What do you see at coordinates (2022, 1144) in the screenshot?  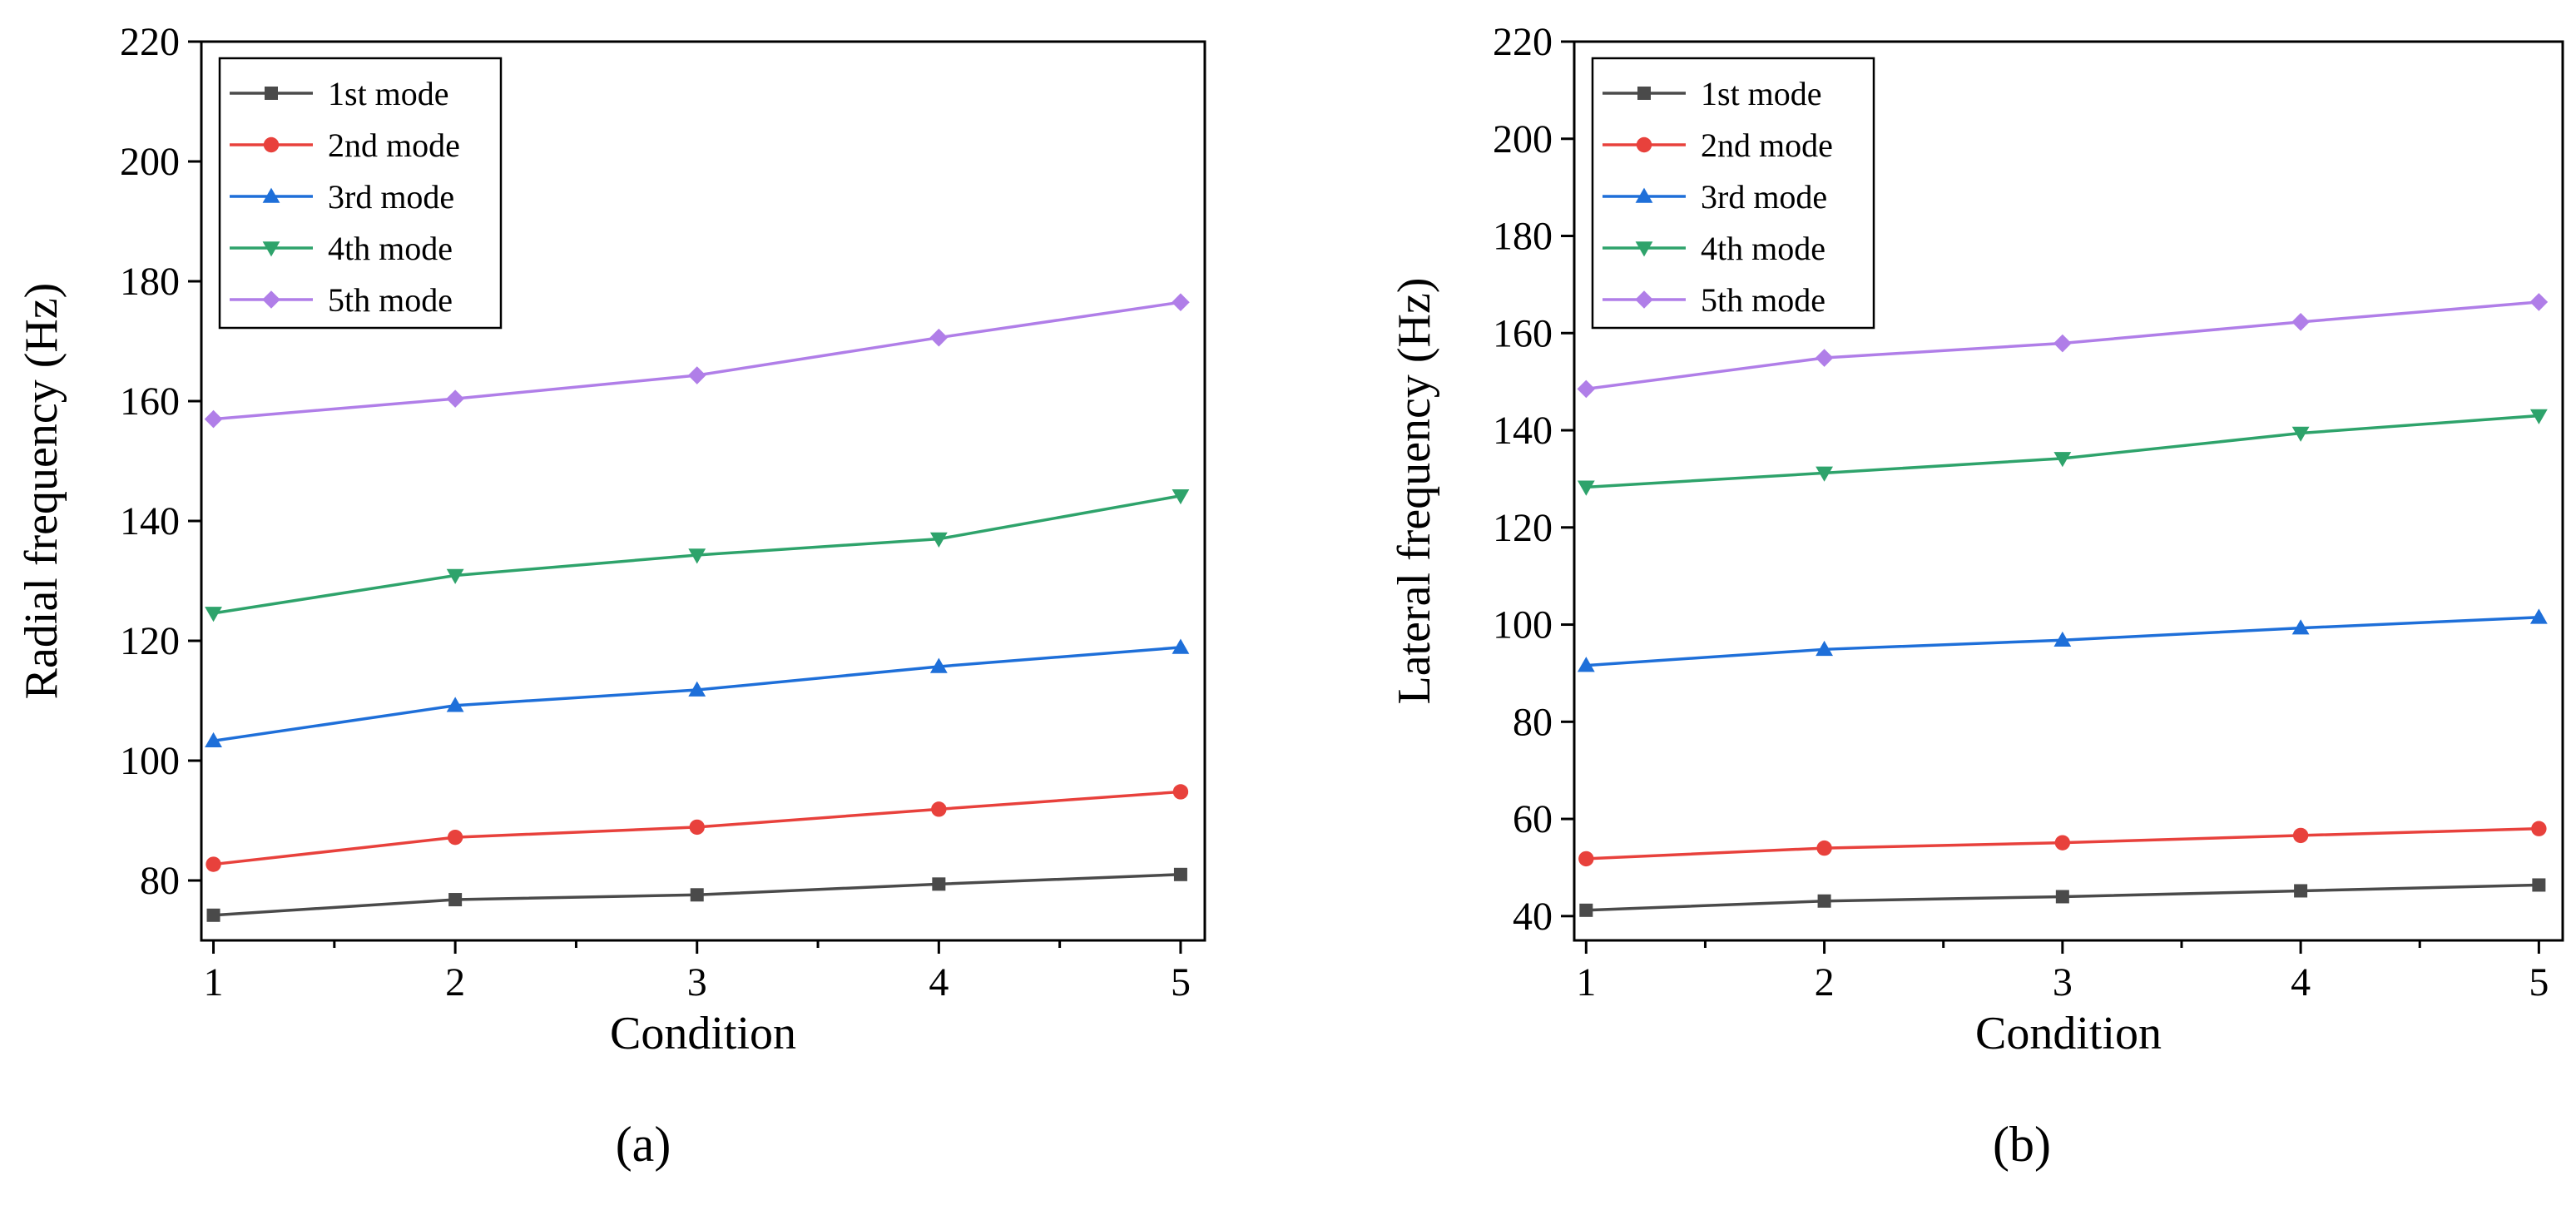 I see `panel-label: (b)` at bounding box center [2022, 1144].